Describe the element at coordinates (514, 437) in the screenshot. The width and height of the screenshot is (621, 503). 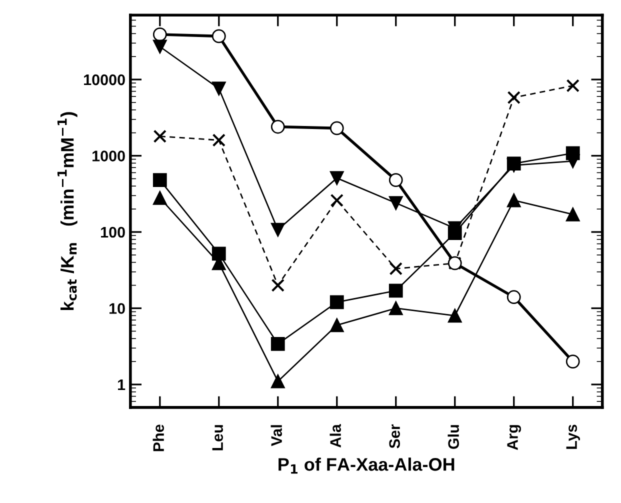
I see `x-tick-label: Arg` at that location.